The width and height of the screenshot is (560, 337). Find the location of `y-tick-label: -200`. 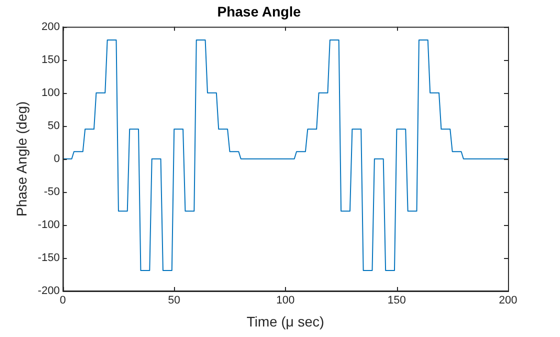

y-tick-label: -200 is located at coordinates (49, 291).